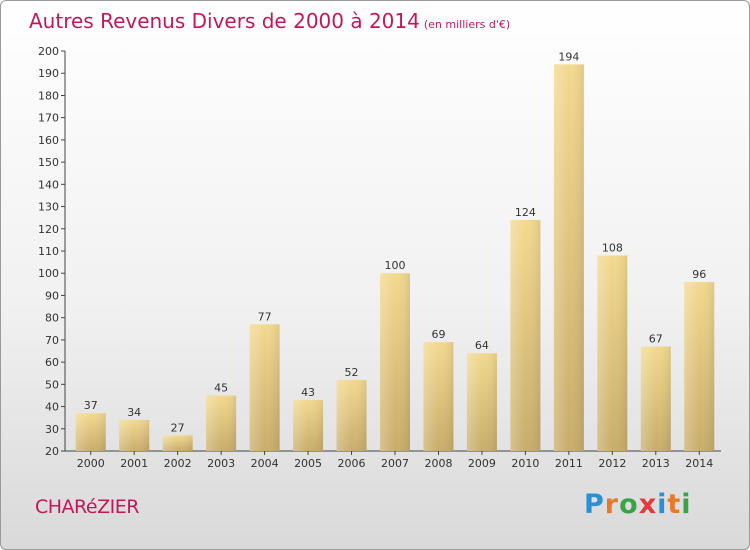  Describe the element at coordinates (308, 463) in the screenshot. I see `x-tick-label: 2005` at that location.